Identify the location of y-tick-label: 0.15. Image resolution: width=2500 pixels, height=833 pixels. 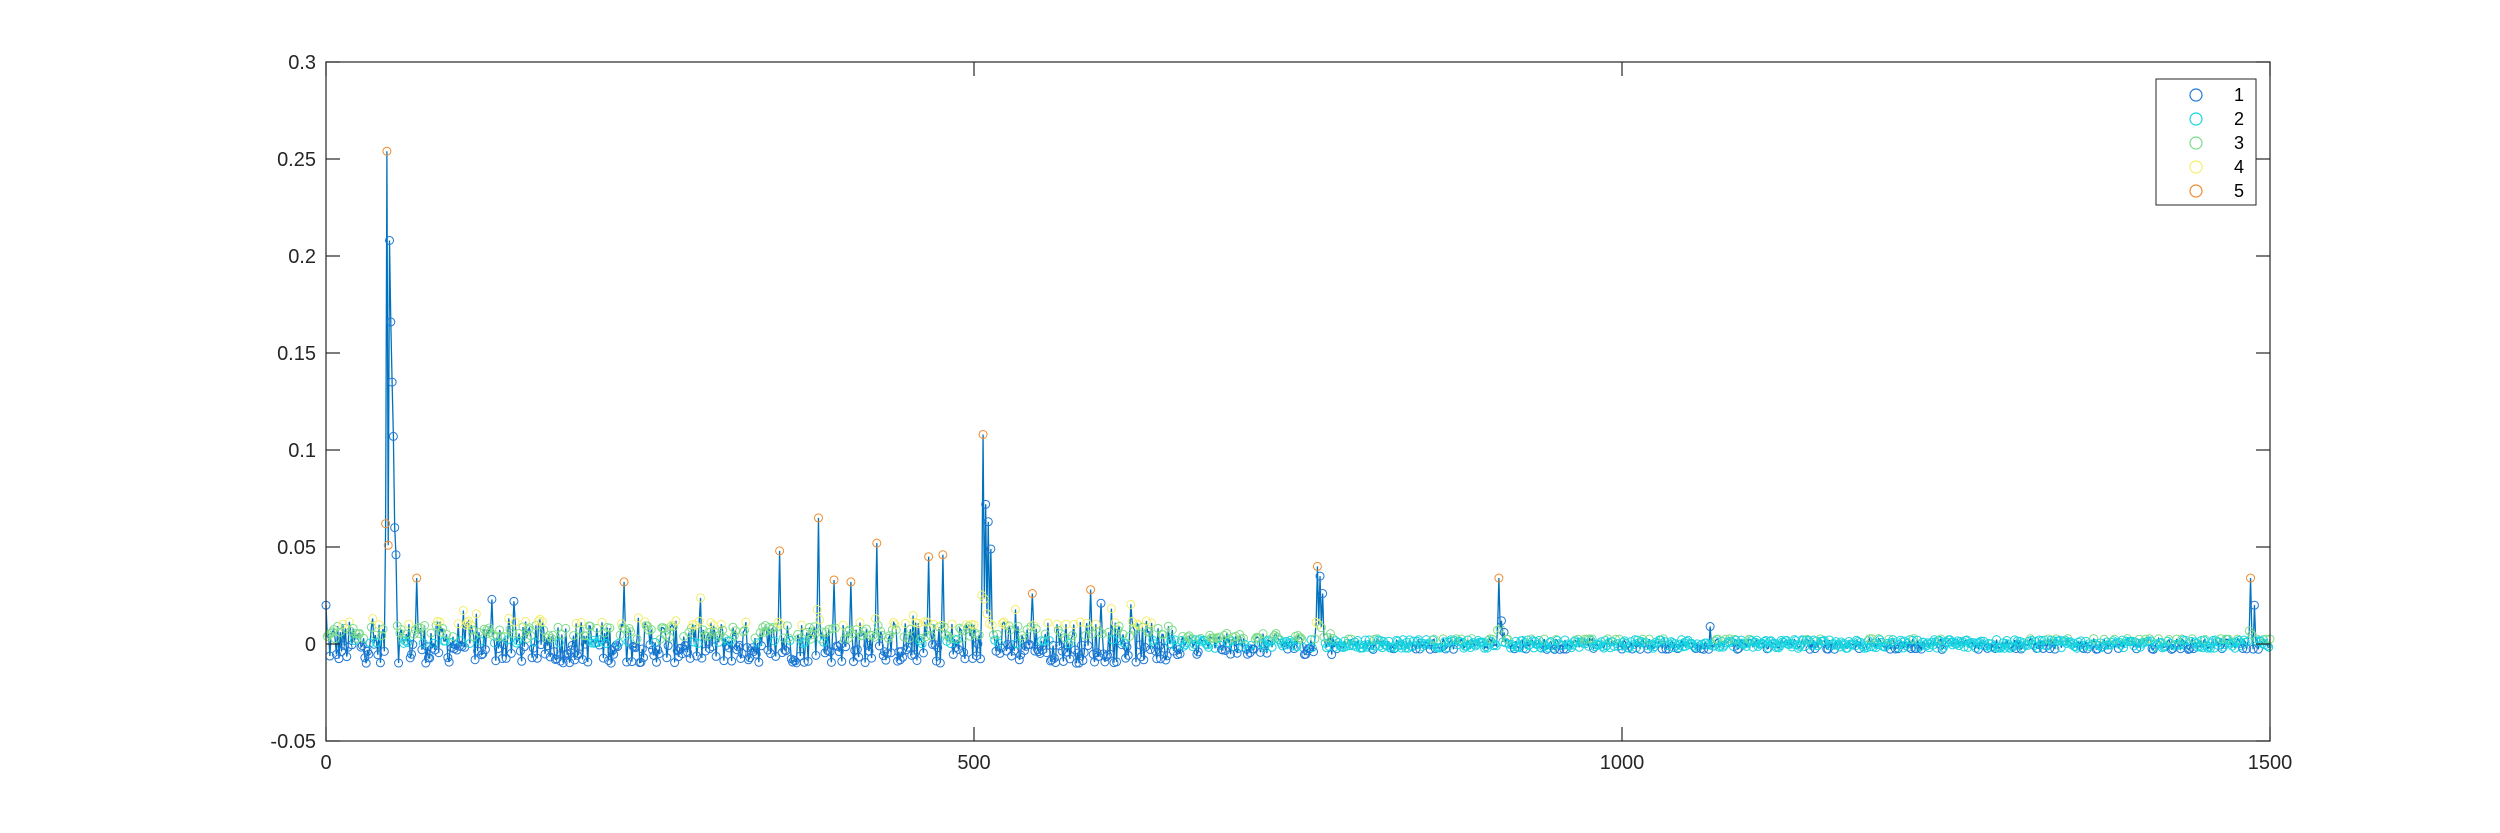
(296, 354).